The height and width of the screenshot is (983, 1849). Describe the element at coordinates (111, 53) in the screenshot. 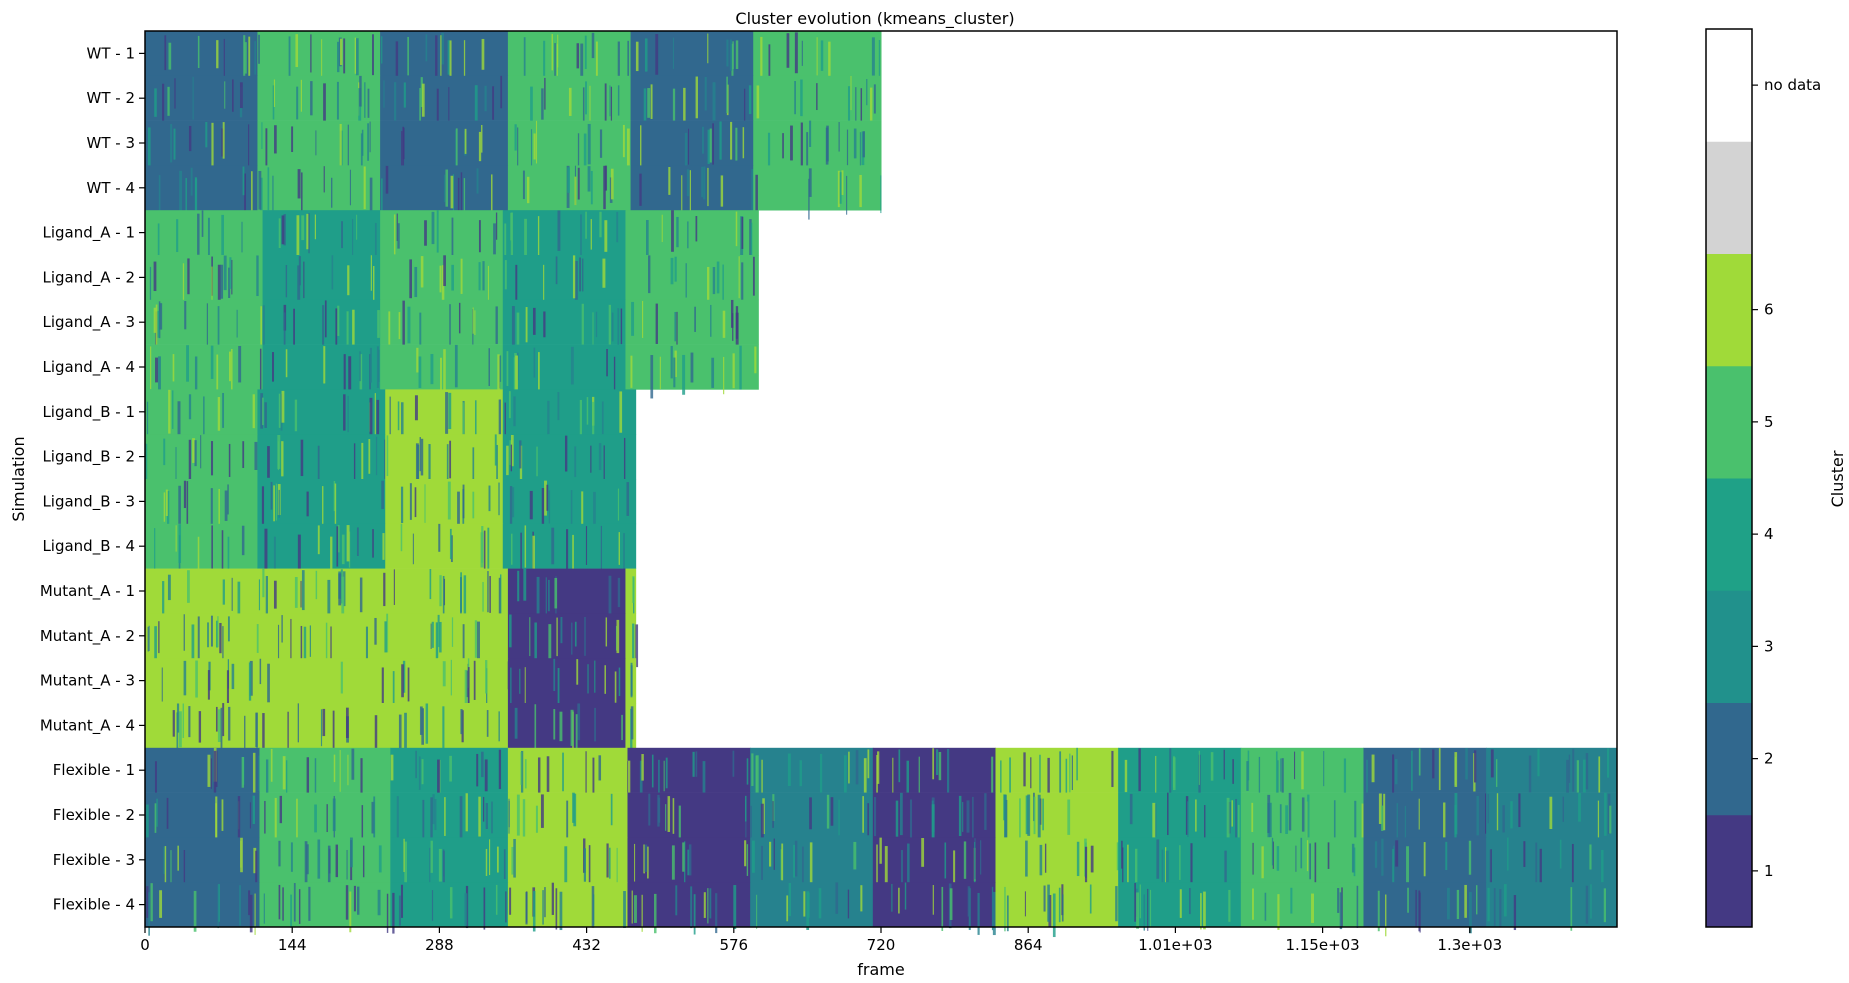

I see `y-tick-label: WT - 1` at that location.